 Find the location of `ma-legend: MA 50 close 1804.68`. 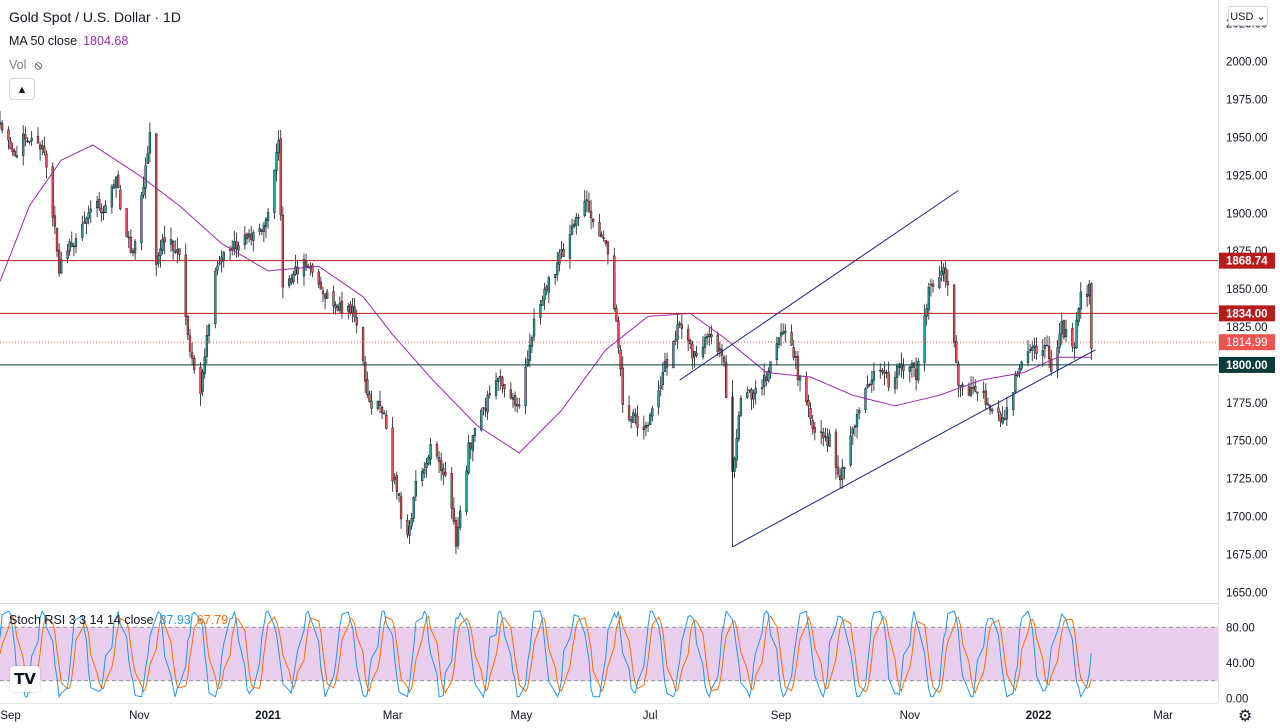

ma-legend: MA 50 close 1804.68 is located at coordinates (68, 41).